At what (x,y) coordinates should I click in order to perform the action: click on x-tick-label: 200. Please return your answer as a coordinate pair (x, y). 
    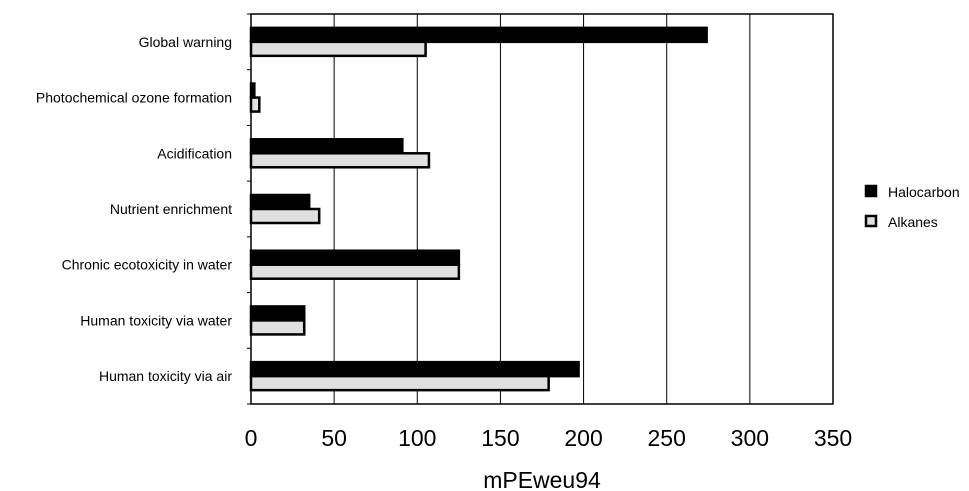
    Looking at the image, I should click on (583, 438).